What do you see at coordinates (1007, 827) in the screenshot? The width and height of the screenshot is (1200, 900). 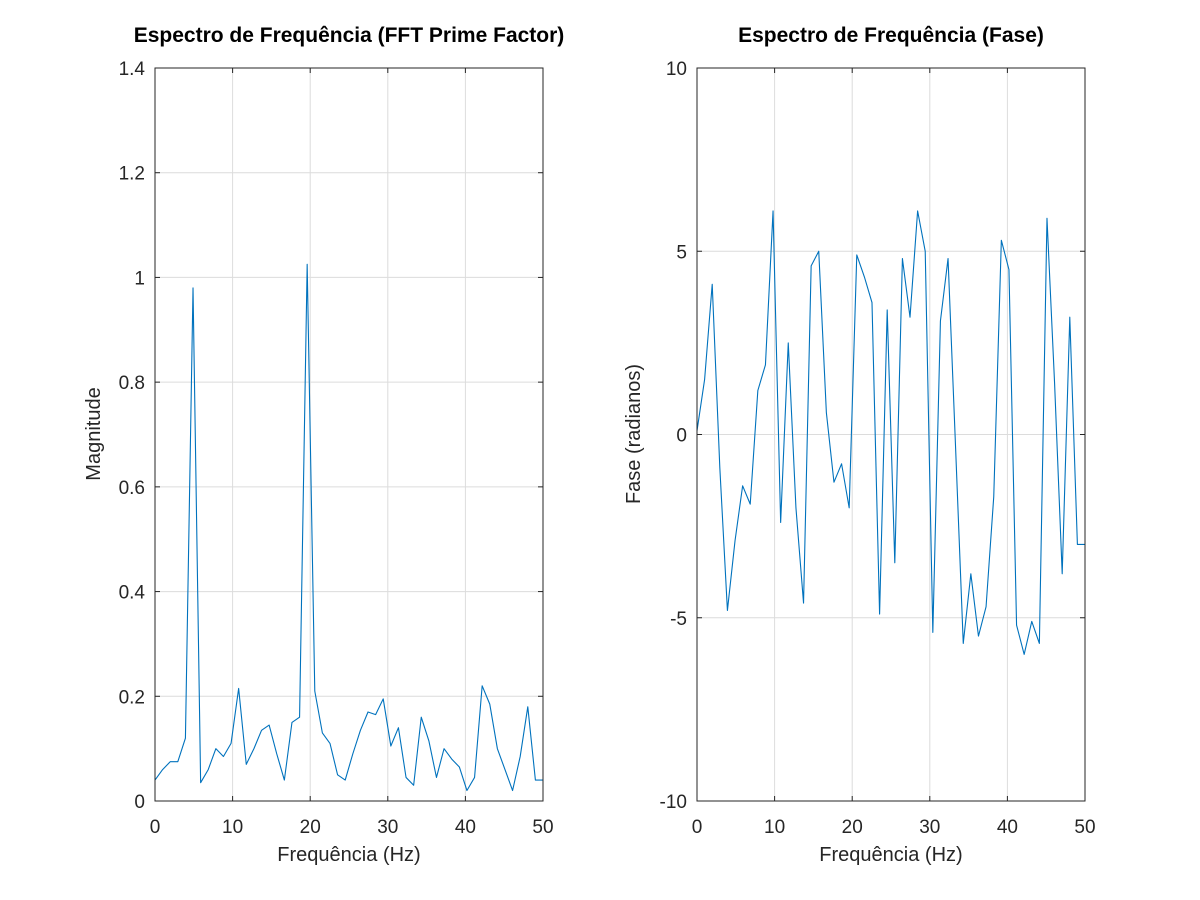 I see `phase-x-tick-label: 40` at bounding box center [1007, 827].